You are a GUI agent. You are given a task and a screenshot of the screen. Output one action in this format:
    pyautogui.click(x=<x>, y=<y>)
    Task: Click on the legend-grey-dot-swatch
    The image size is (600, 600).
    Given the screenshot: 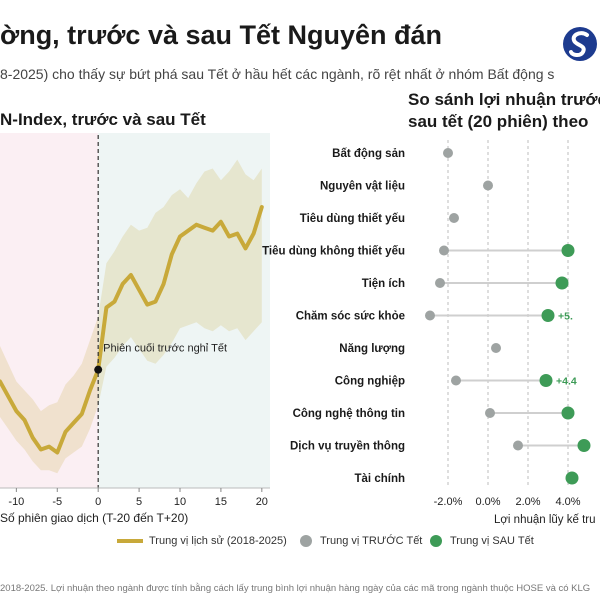 What is the action you would take?
    pyautogui.click(x=306, y=541)
    